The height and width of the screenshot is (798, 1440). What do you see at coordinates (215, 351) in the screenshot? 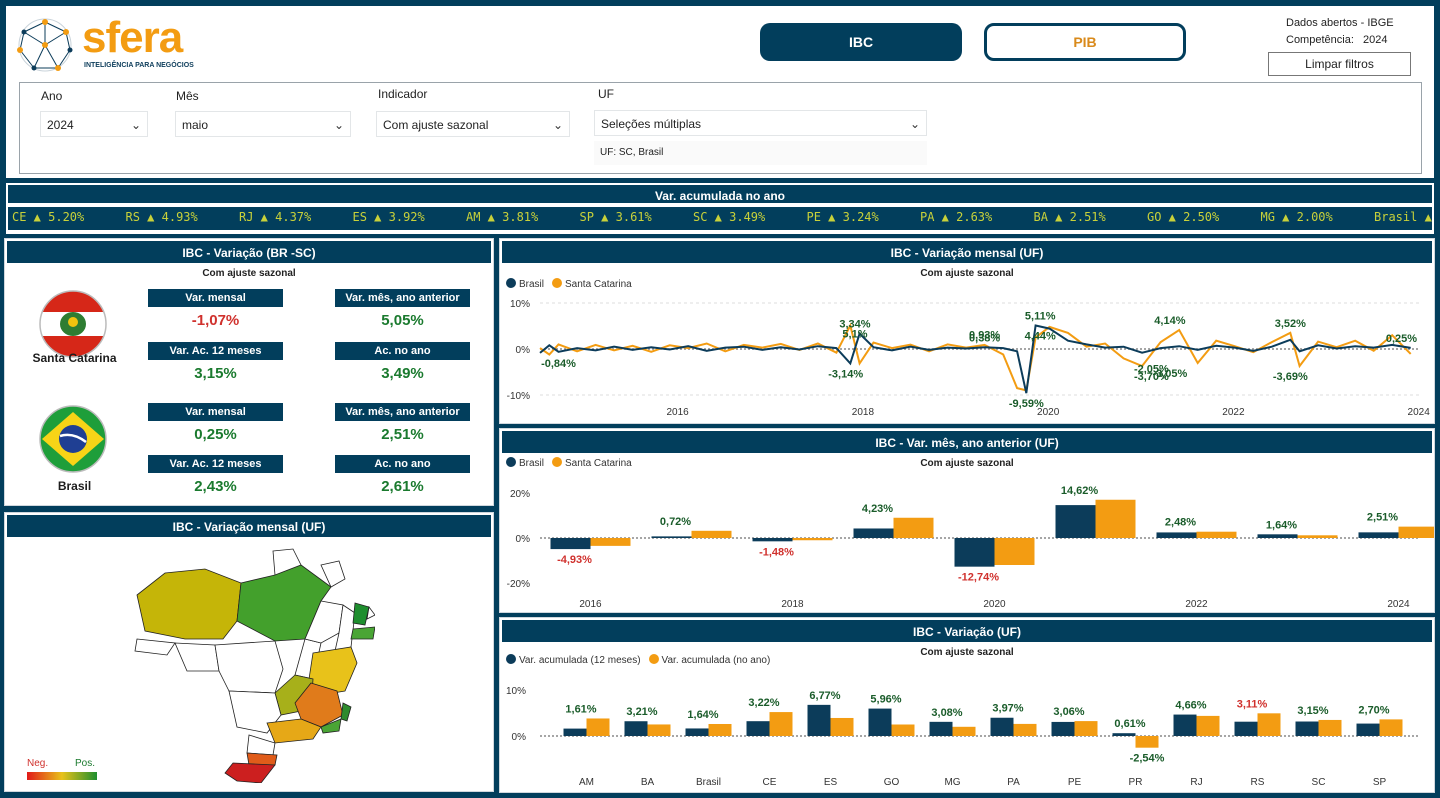
I see `sc-var-12-label: Var. Ac. 12 meses` at bounding box center [215, 351].